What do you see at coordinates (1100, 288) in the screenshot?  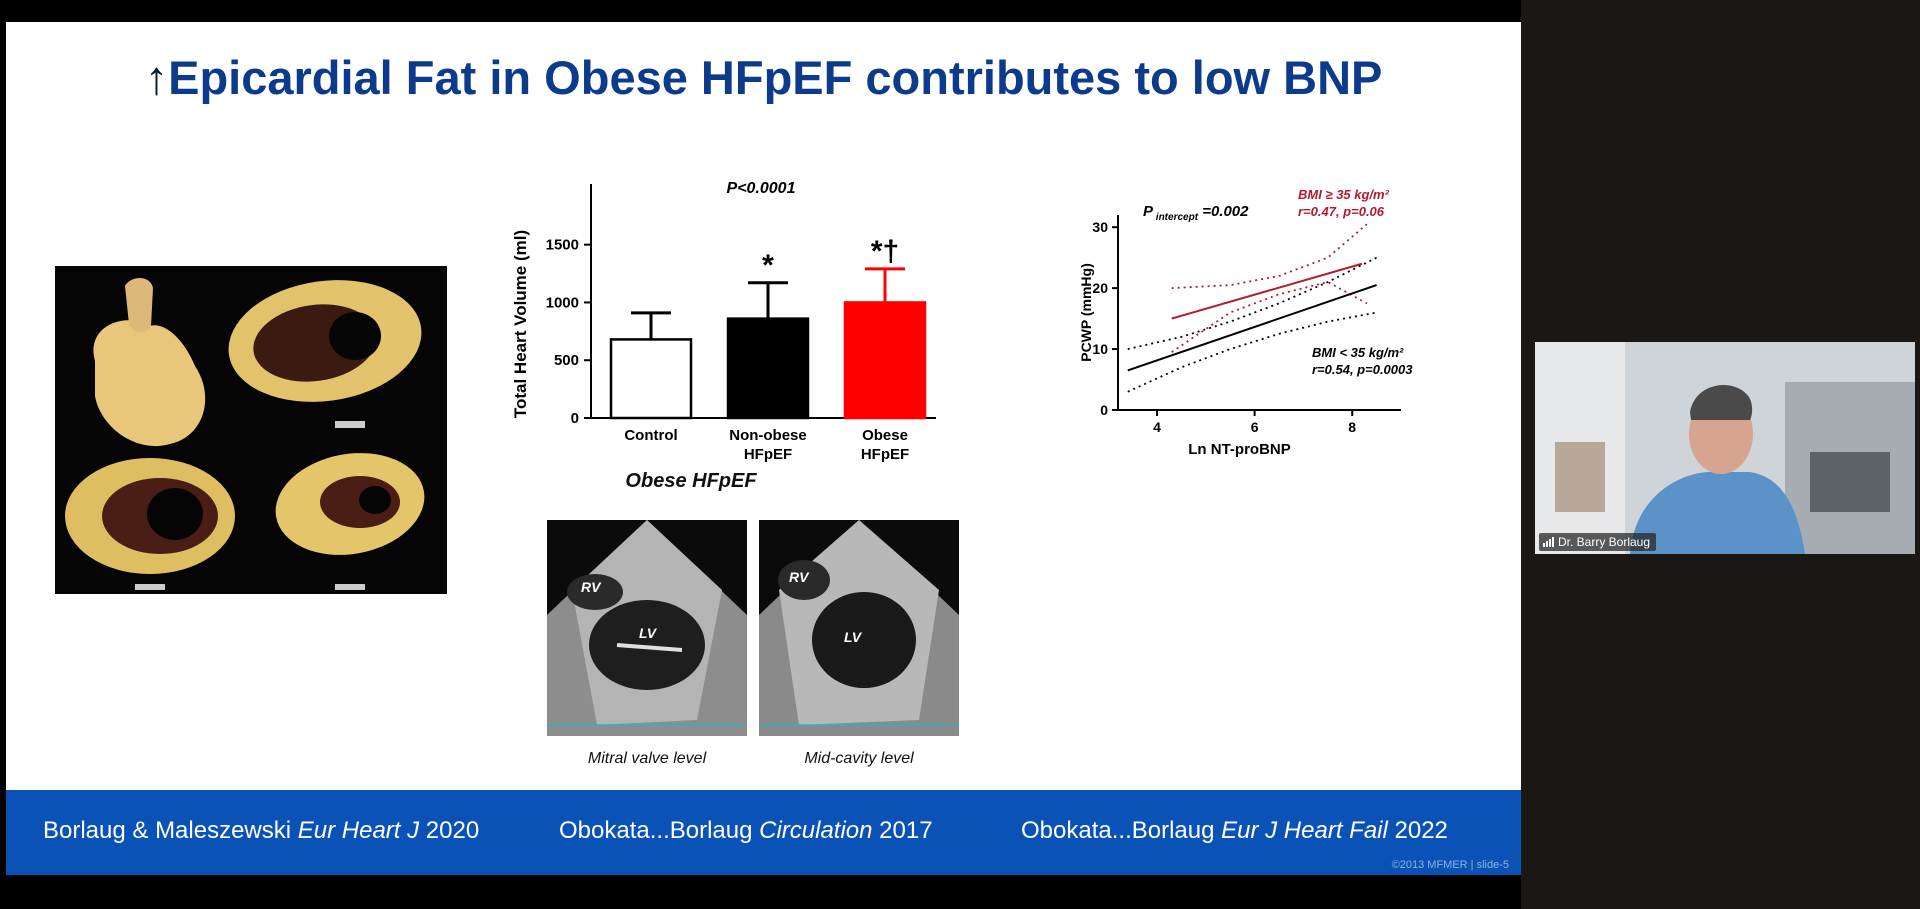 I see `y-tick-label: 20` at bounding box center [1100, 288].